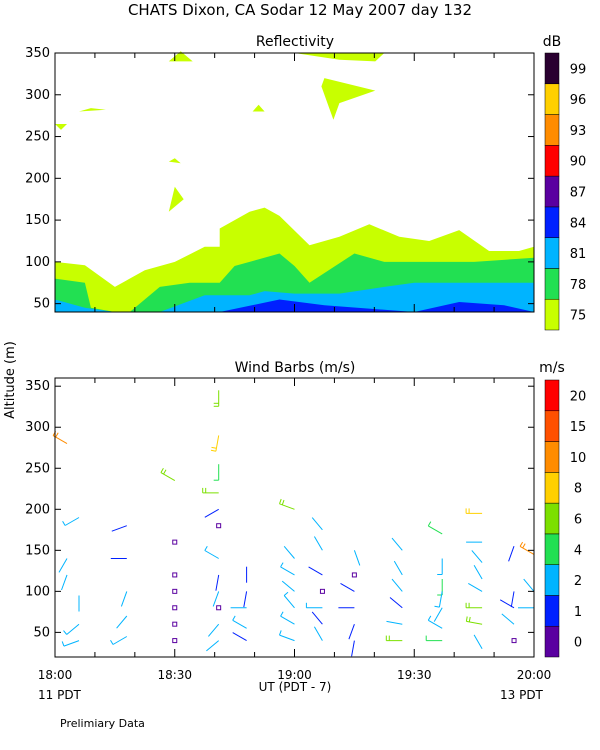 The height and width of the screenshot is (750, 600). What do you see at coordinates (578, 193) in the screenshot?
I see `colorbar-tick-label: 87` at bounding box center [578, 193].